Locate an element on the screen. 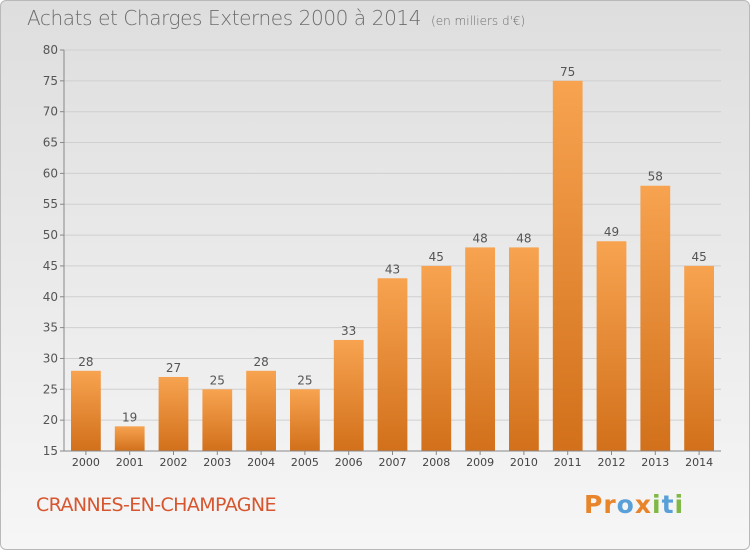 This screenshot has height=550, width=750. y-tick-label: 15 is located at coordinates (50, 451).